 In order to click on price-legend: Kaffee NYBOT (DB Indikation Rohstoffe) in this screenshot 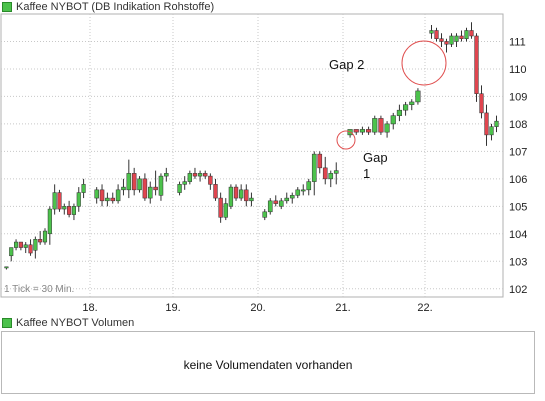, I will do `click(108, 7)`.